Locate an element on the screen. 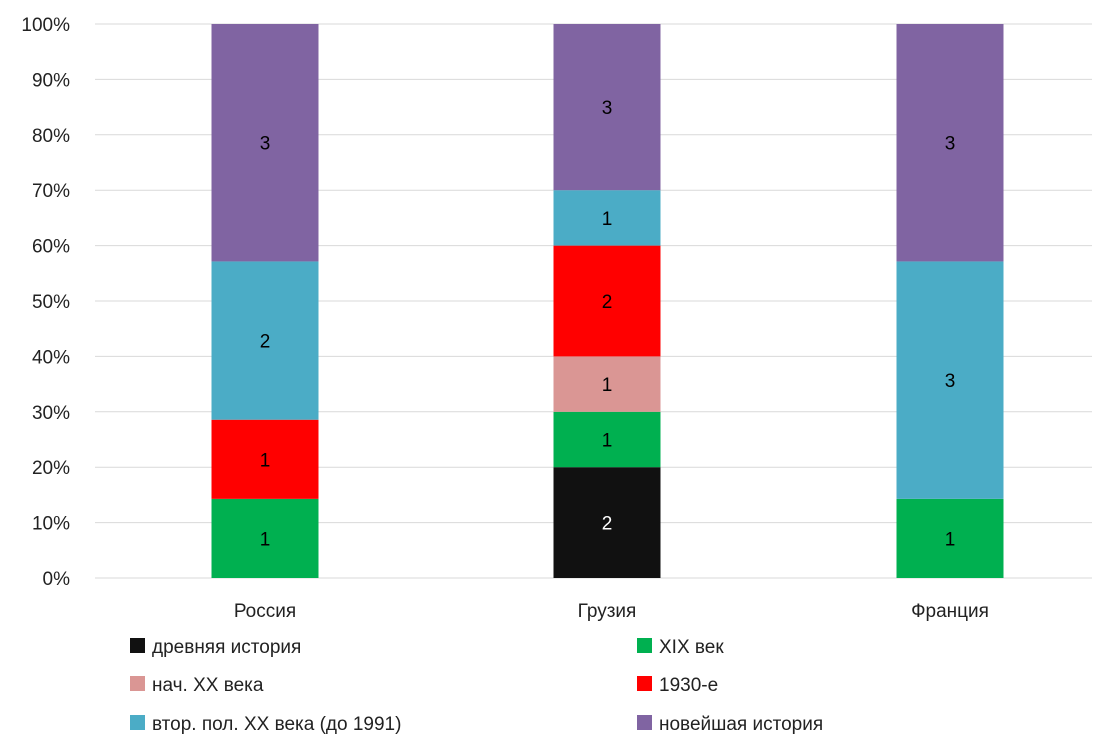 The height and width of the screenshot is (742, 1107). y-tick-label: 20% is located at coordinates (51, 468).